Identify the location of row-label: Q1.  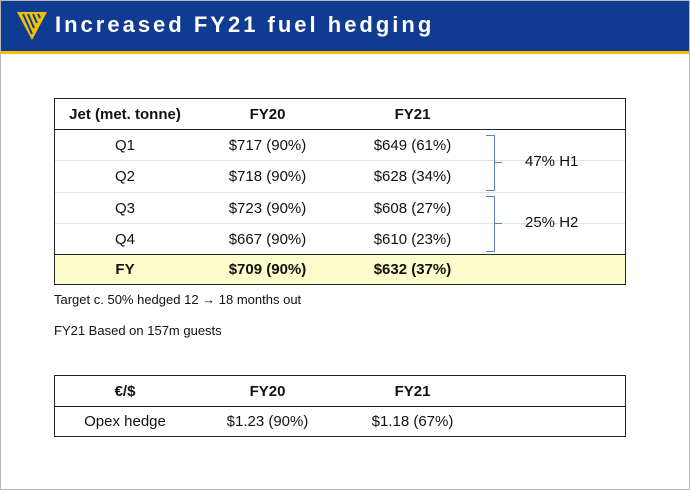
(124, 145).